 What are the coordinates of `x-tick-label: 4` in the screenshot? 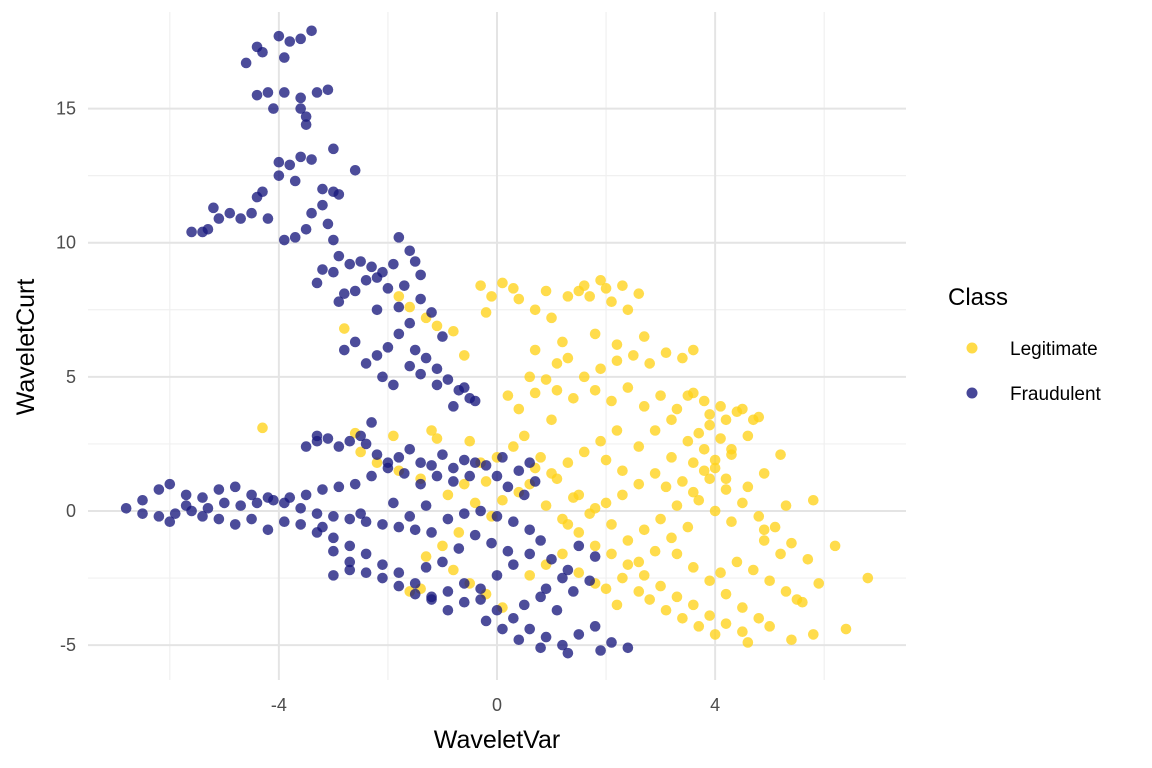 It's located at (715, 705).